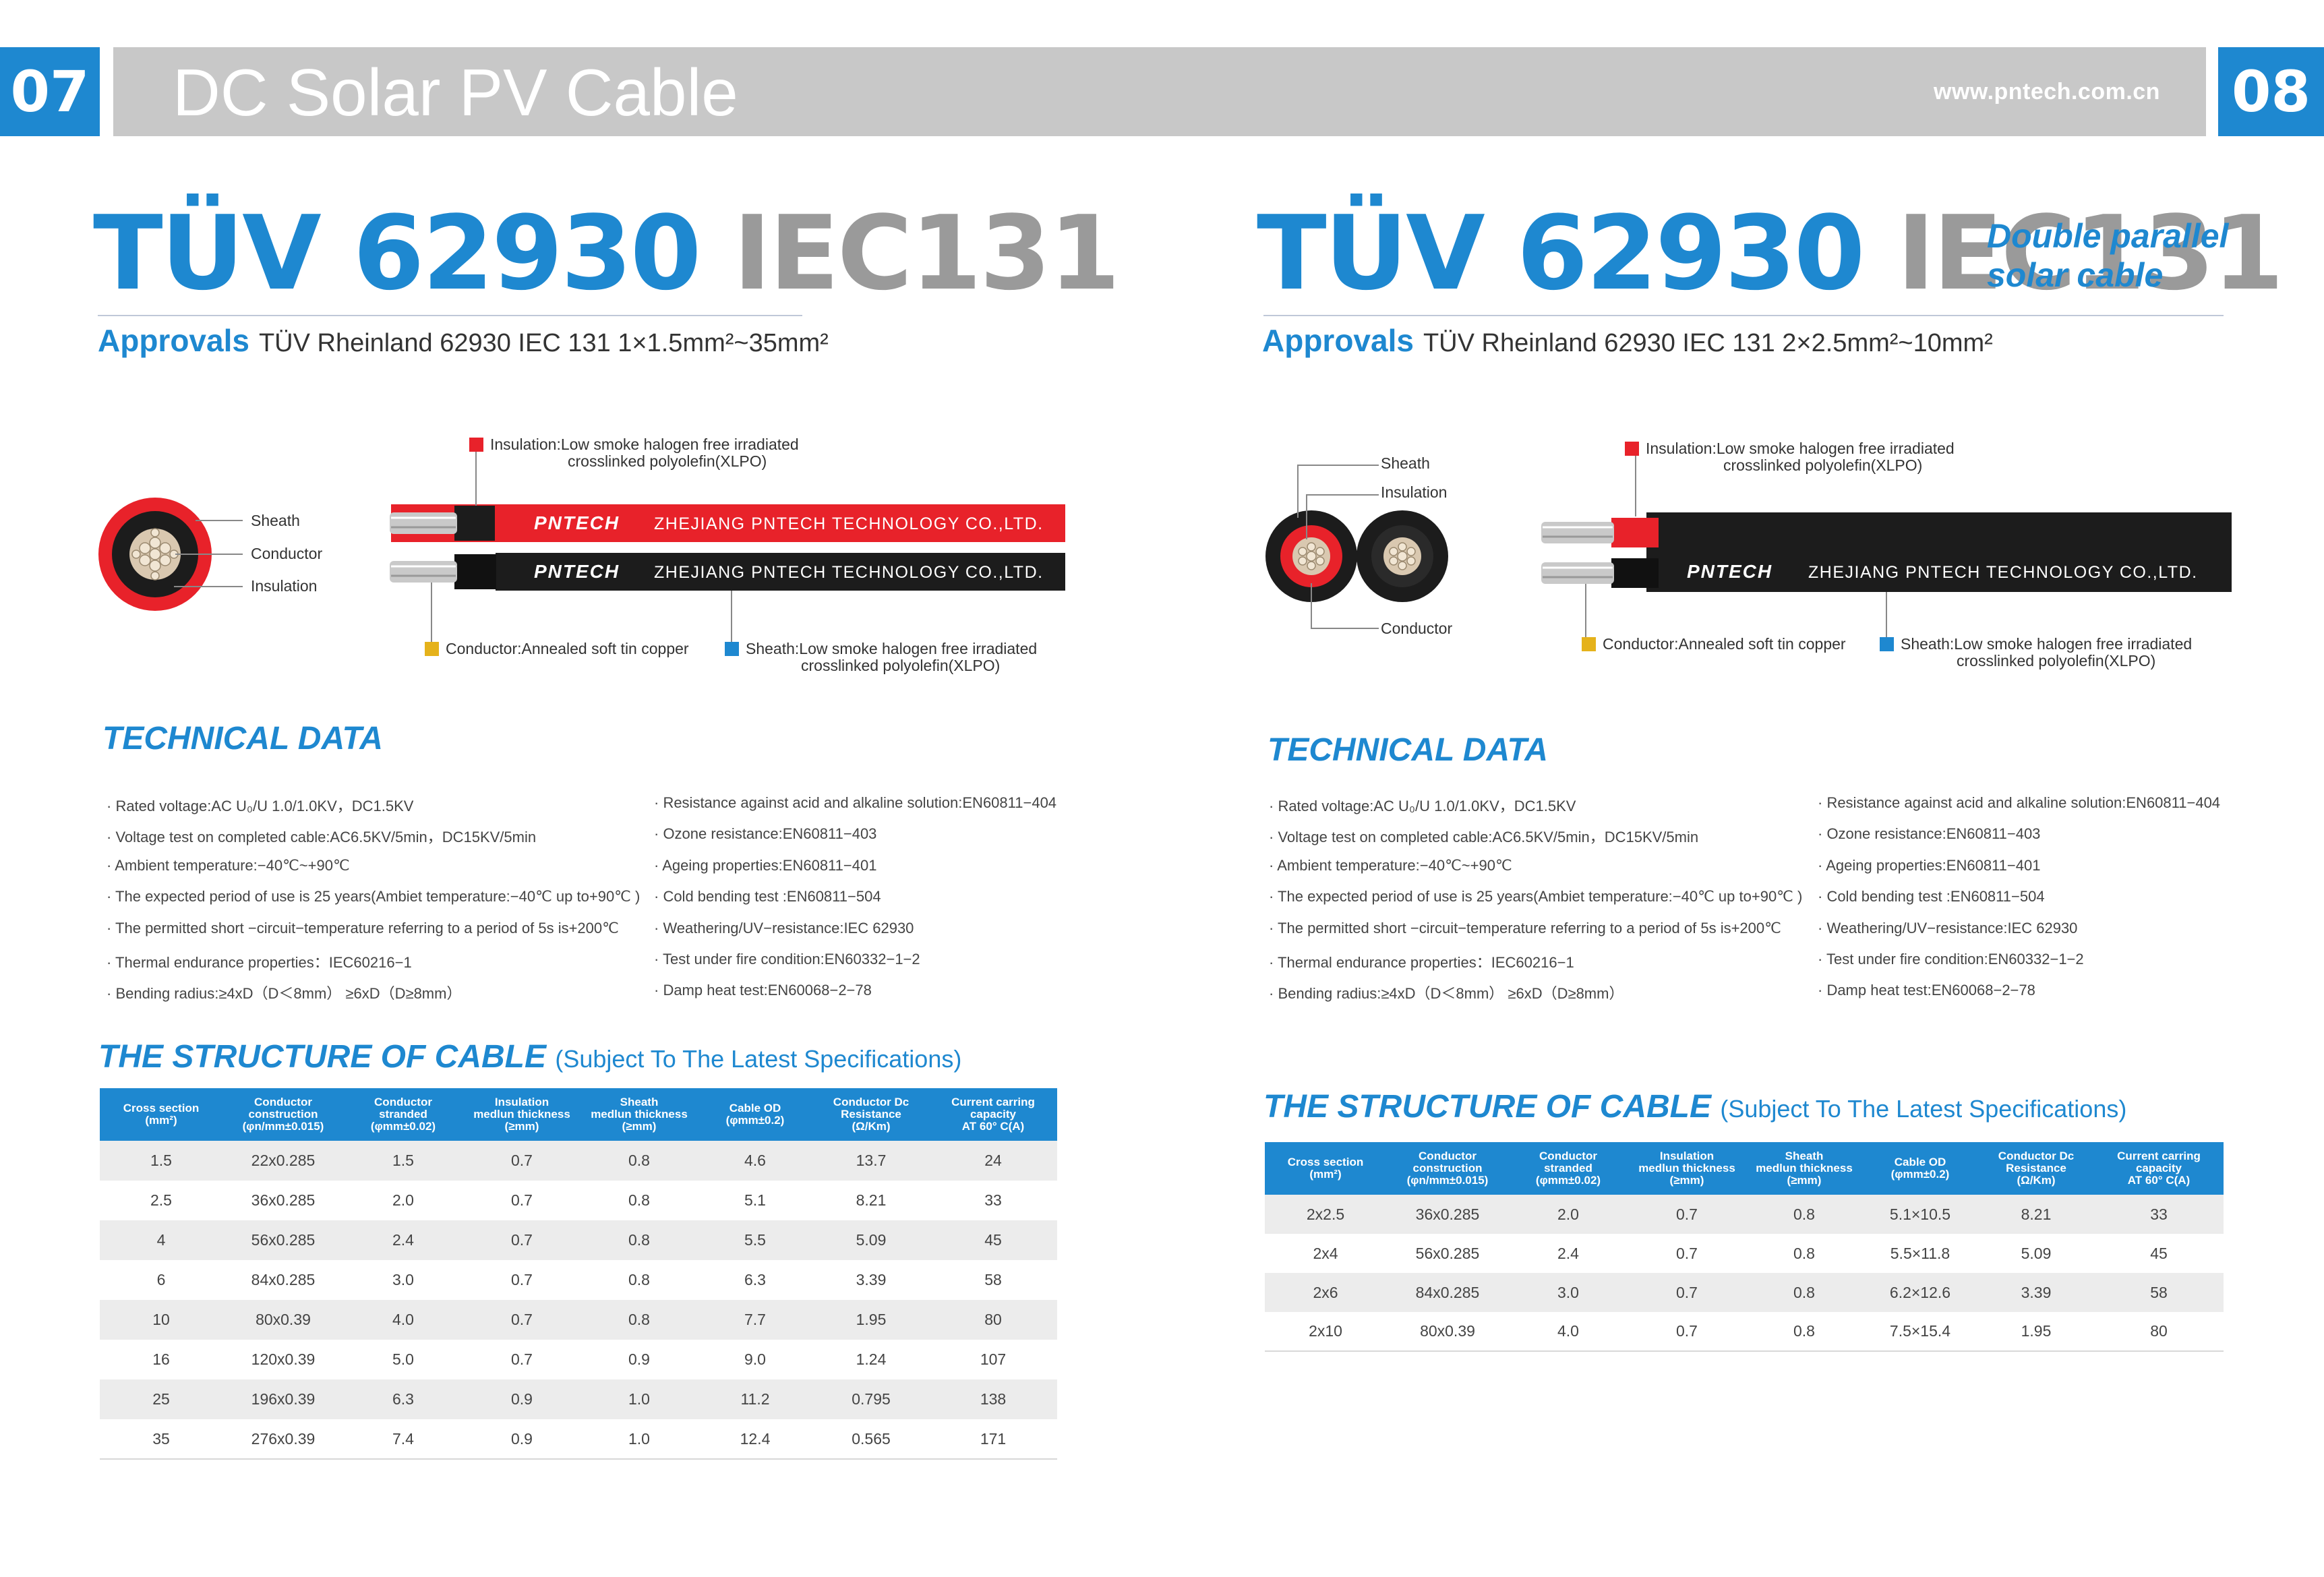 Image resolution: width=2324 pixels, height=1577 pixels. What do you see at coordinates (1446, 994) in the screenshot?
I see `right-spec-7: · Bending radius:≥4xD（D＜8mm） ≥6xD（D≥8mm）` at bounding box center [1446, 994].